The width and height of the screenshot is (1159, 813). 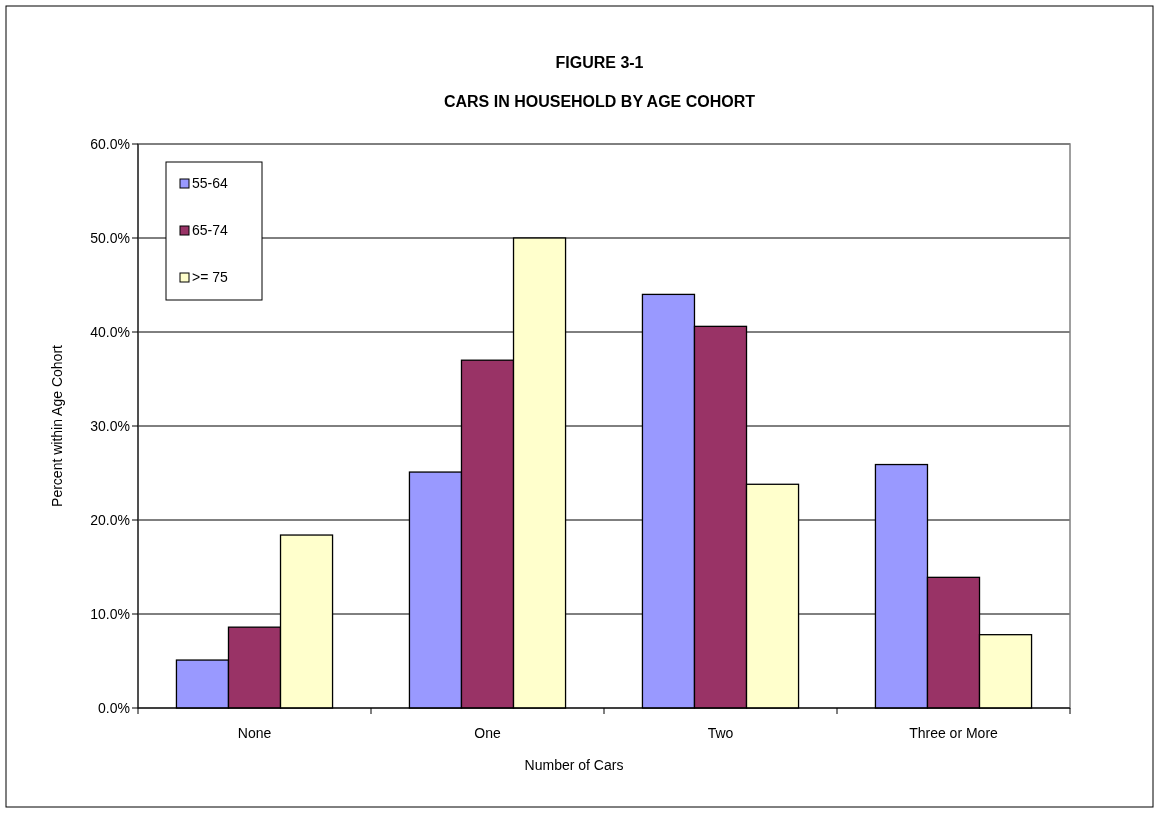 I want to click on x-axis-title: Number of Cars, so click(x=574, y=765).